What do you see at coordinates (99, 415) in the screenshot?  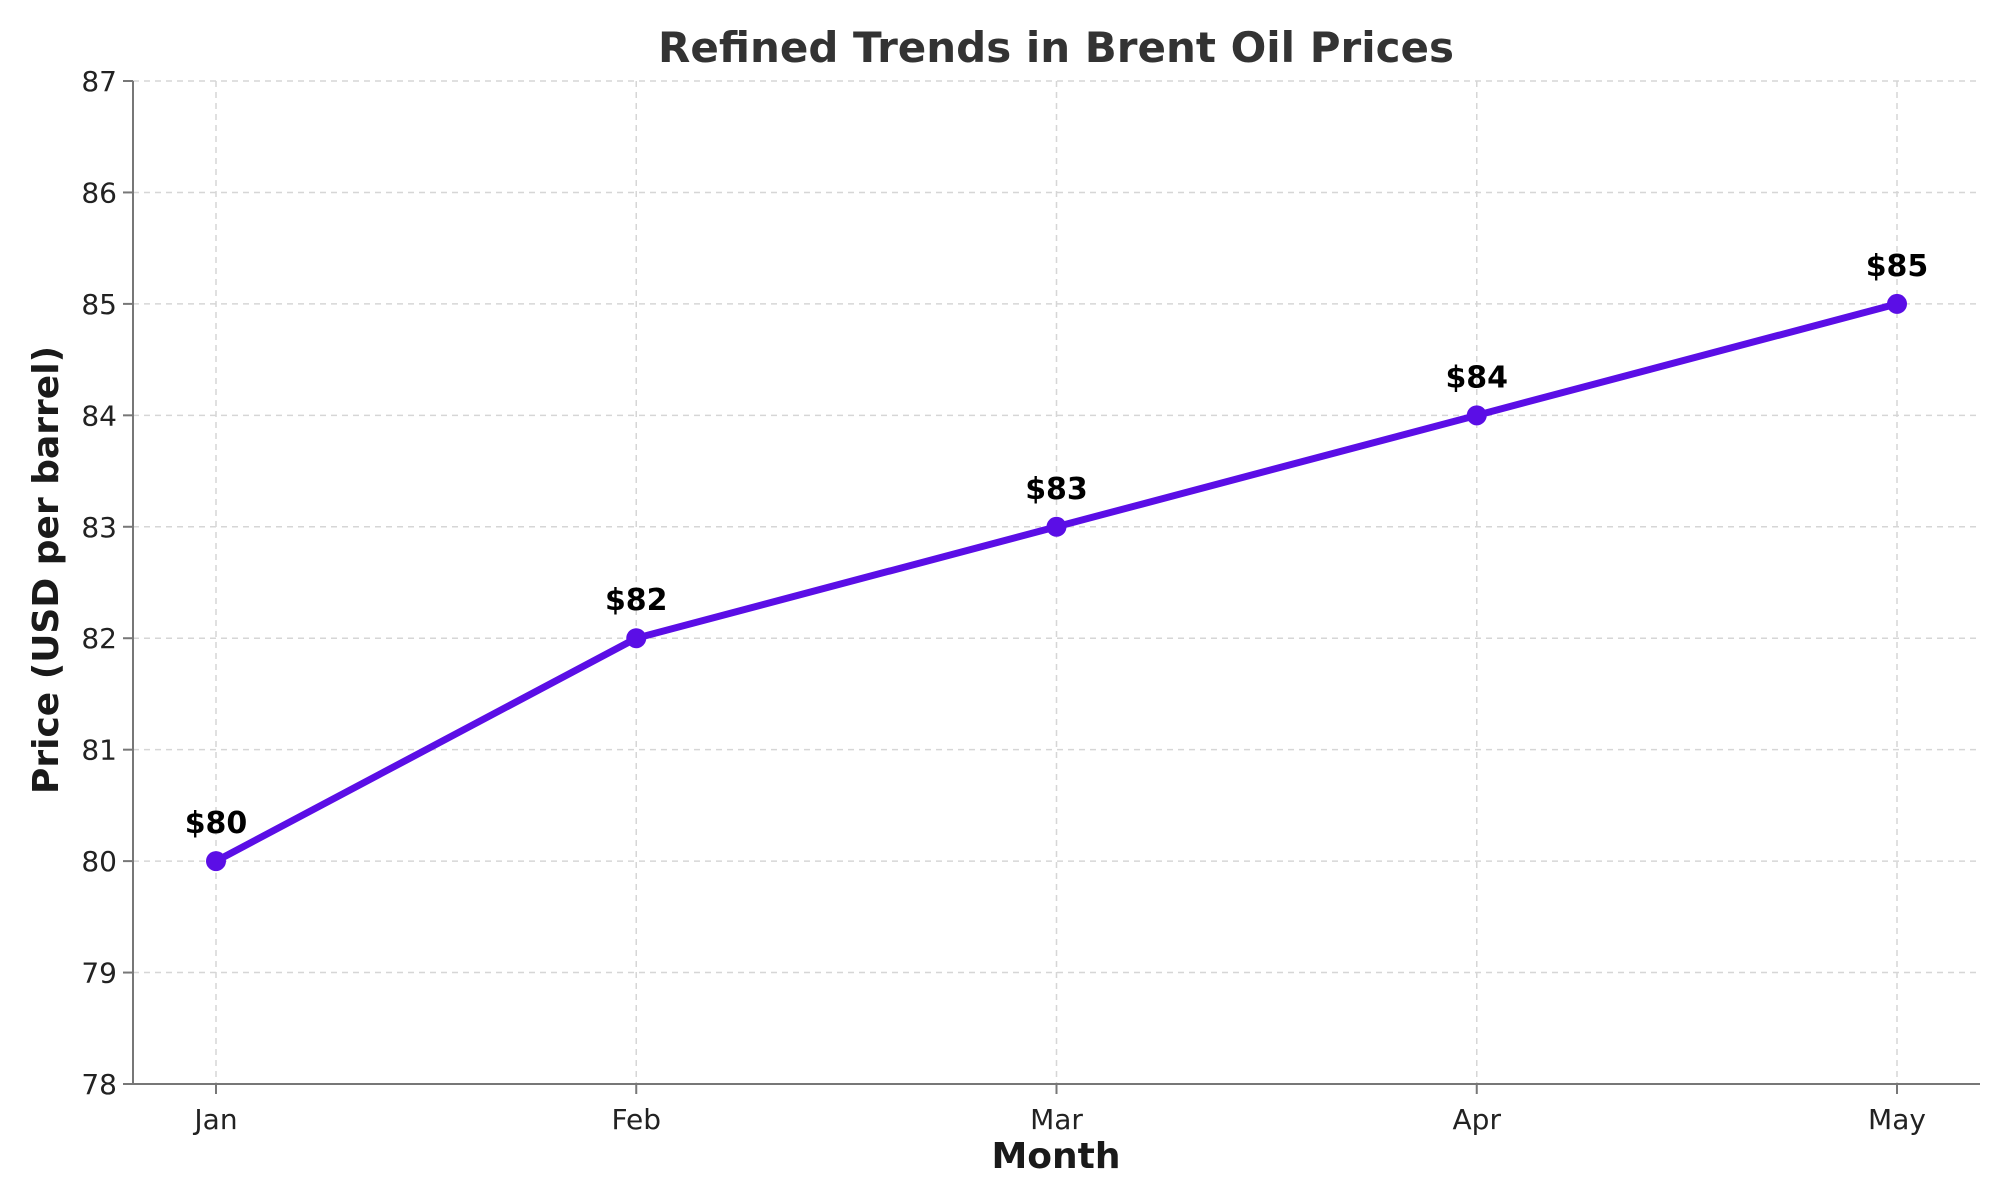 I see `y-tick-label: 84` at bounding box center [99, 415].